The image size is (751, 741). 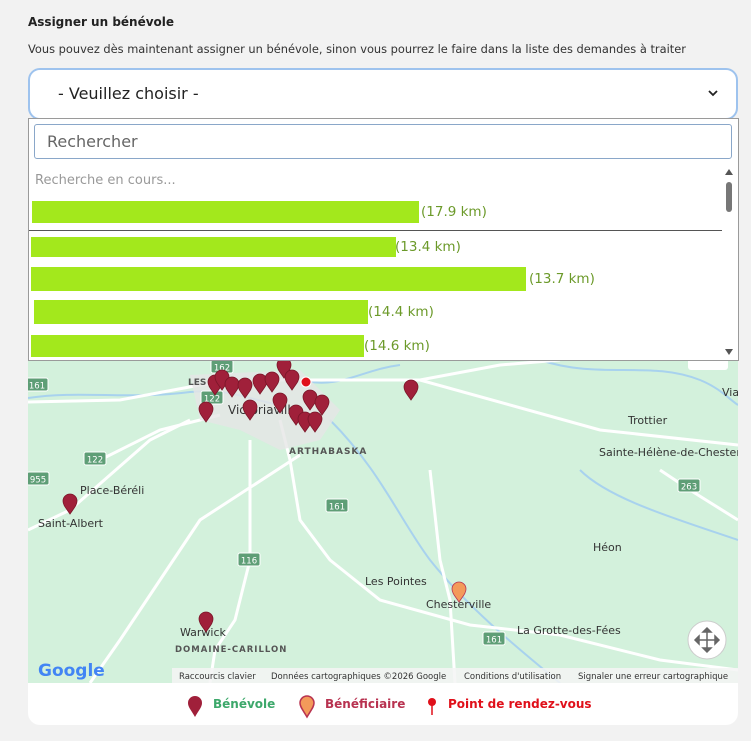 I want to click on map-label: Chesterville, so click(x=458, y=604).